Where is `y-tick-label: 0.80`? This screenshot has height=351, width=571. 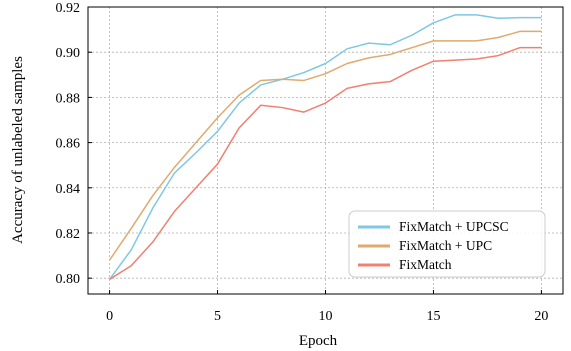
y-tick-label: 0.80 is located at coordinates (68, 279).